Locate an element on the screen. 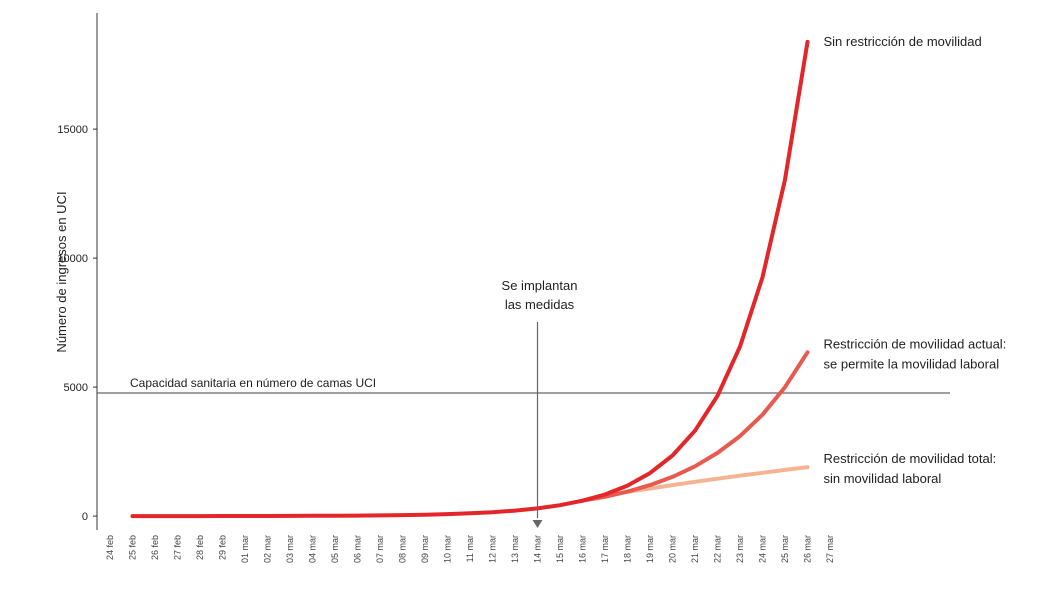 The height and width of the screenshot is (589, 1062). series-label: Sin restricción de movilidad is located at coordinates (903, 41).